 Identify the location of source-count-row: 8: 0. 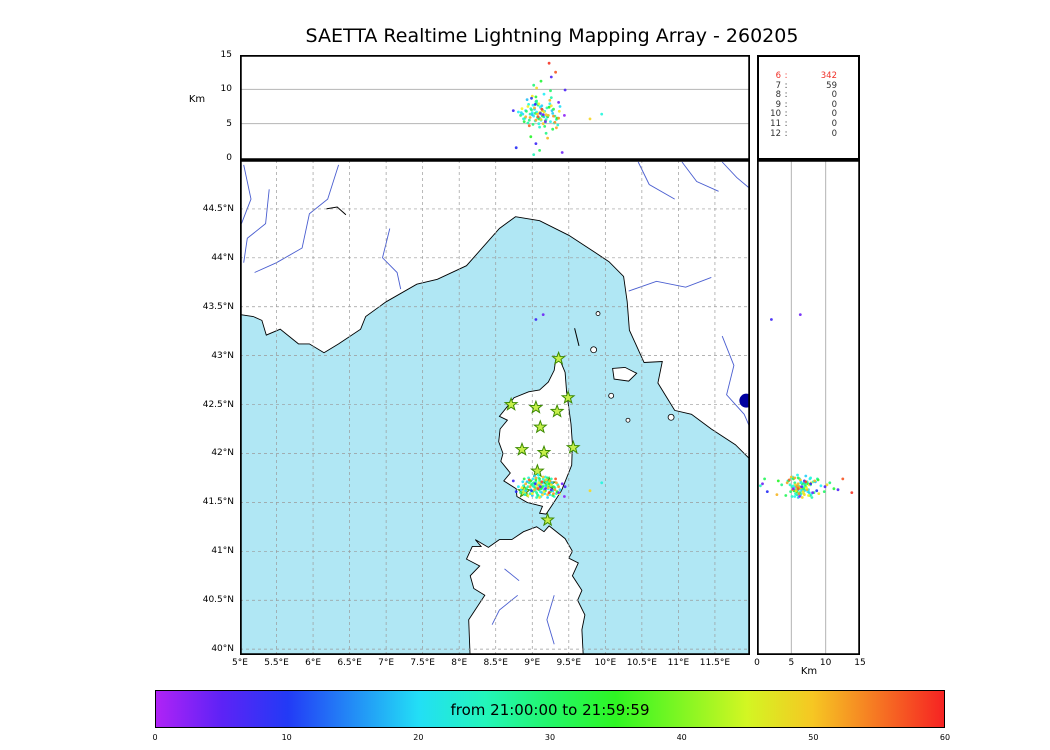
(808, 96).